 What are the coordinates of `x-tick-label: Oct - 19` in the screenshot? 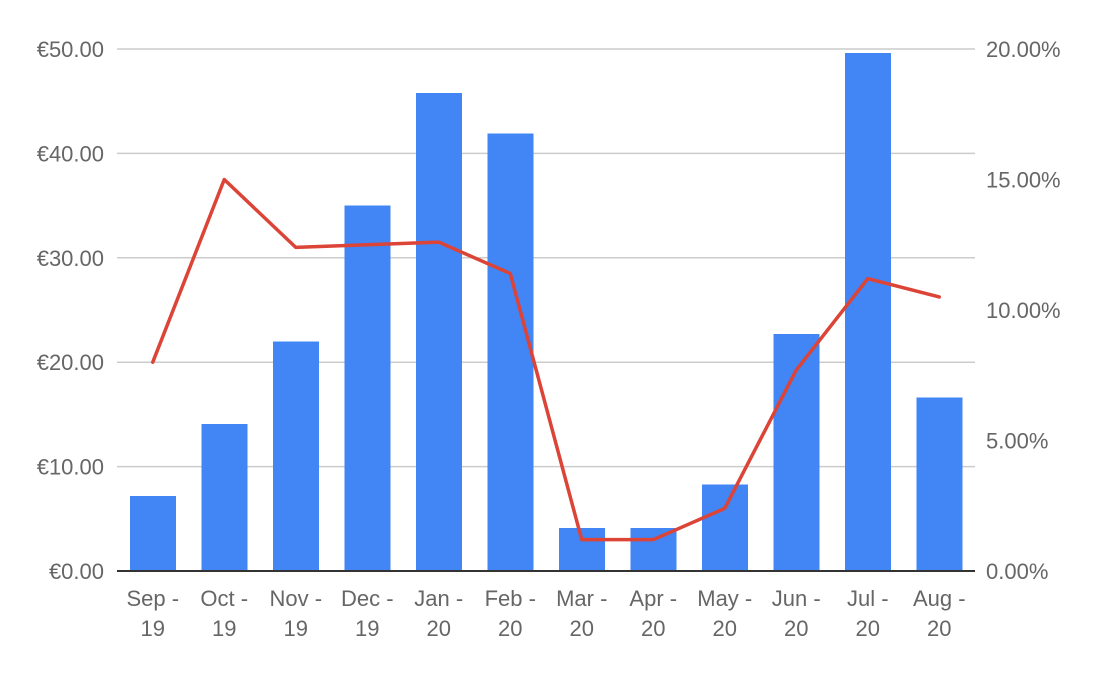 It's located at (224, 613).